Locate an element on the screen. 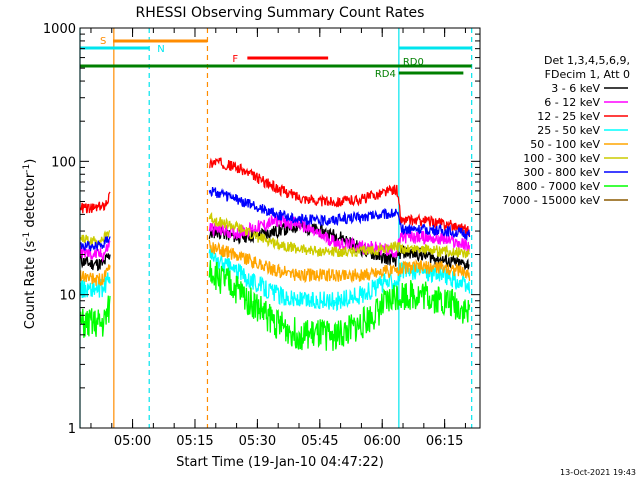  legend-label-0: 3 - 6 keV is located at coordinates (575, 88).